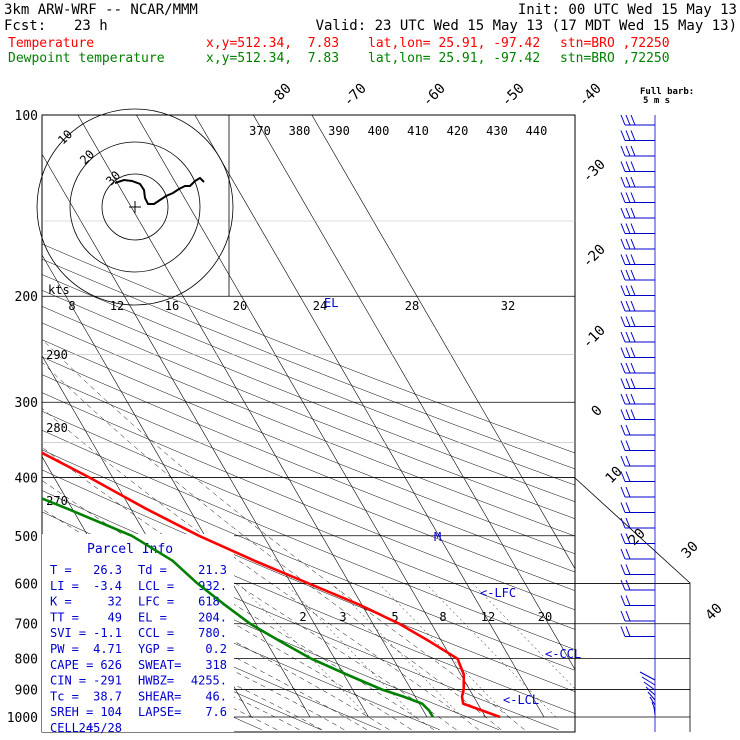 The height and width of the screenshot is (740, 740). I want to click on ccl-marker: <-CCL, so click(563, 654).